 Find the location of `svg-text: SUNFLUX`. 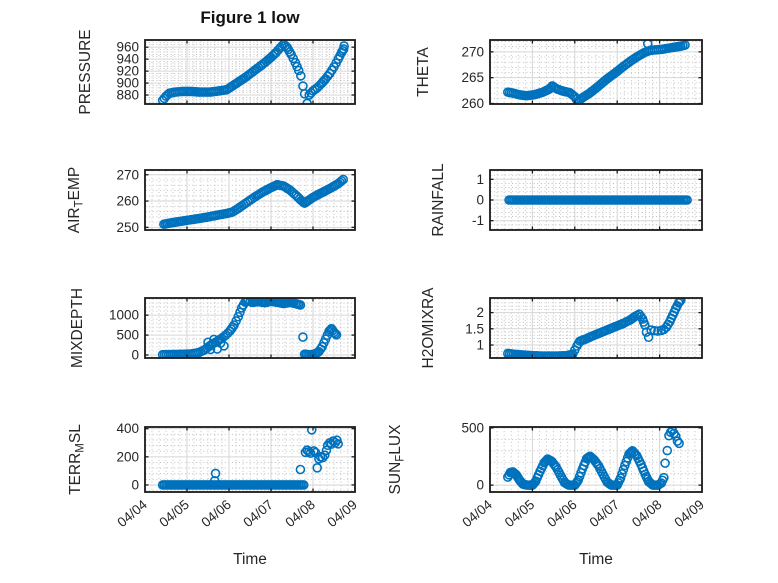

svg-text: SUNFLUX is located at coordinates (397, 459).